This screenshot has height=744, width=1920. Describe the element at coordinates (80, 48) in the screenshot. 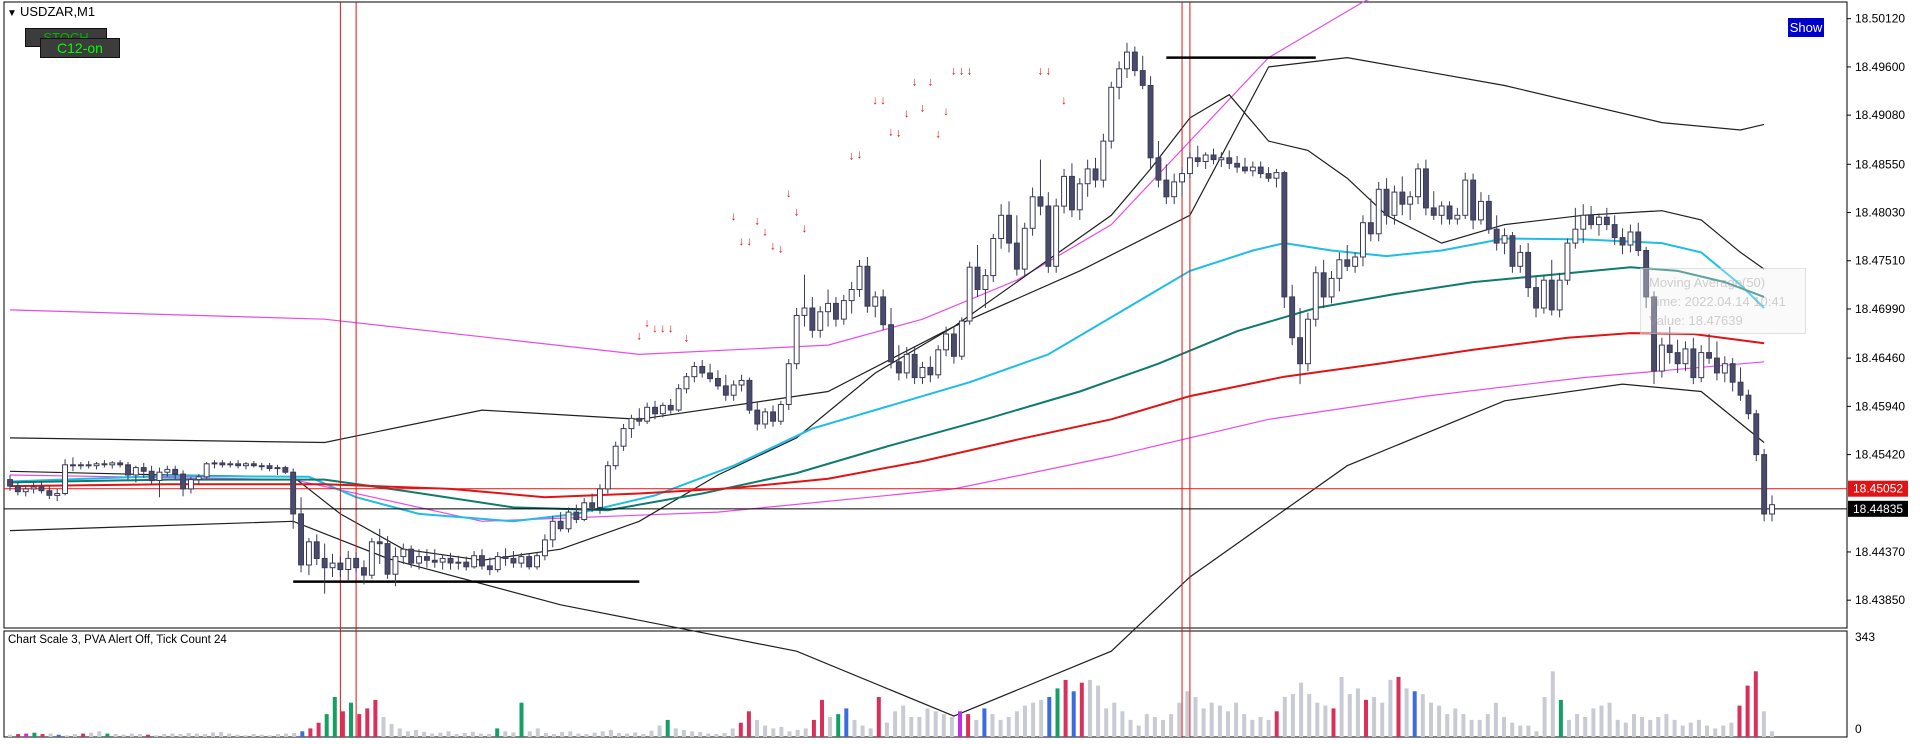

I see `c12-on-button: C12-on` at that location.